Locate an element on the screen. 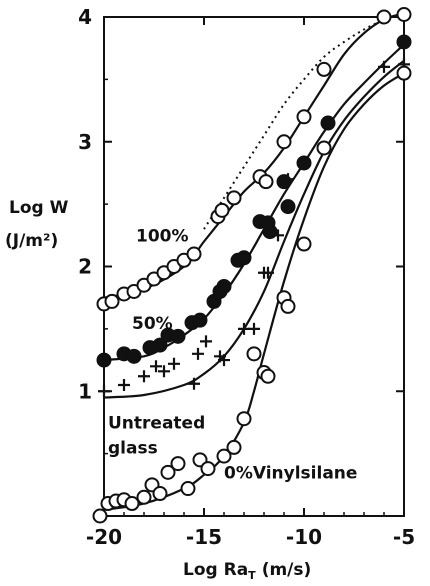  annotation-label: Untreated is located at coordinates (156, 424).